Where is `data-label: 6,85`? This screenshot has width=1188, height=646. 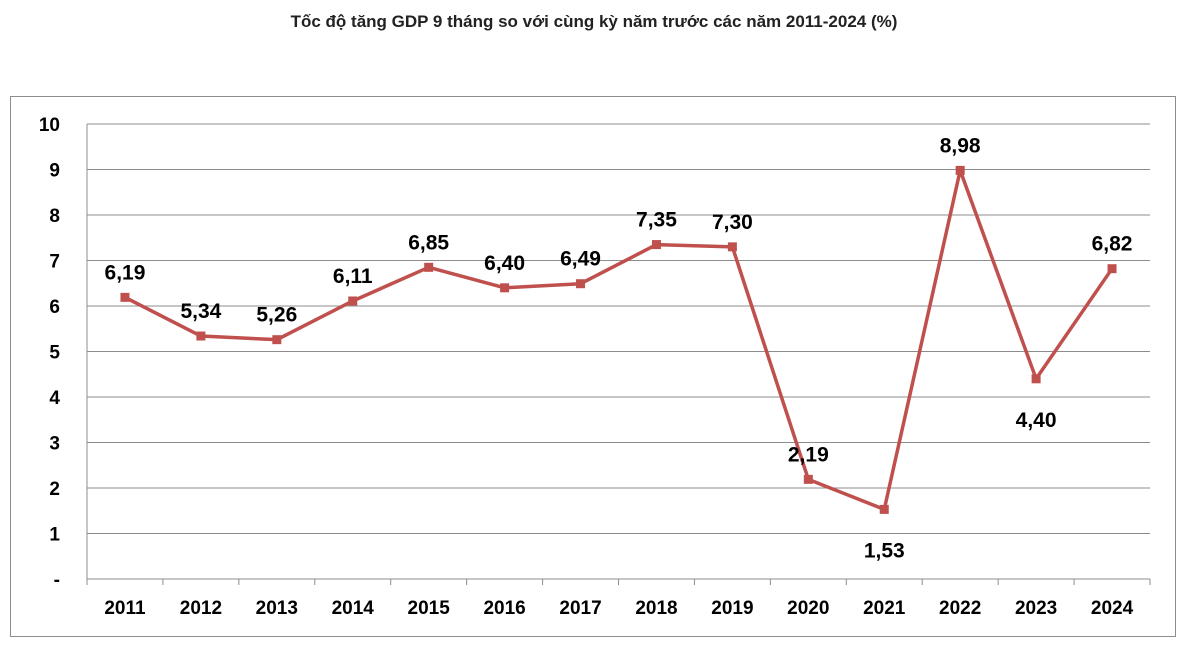 data-label: 6,85 is located at coordinates (428, 242).